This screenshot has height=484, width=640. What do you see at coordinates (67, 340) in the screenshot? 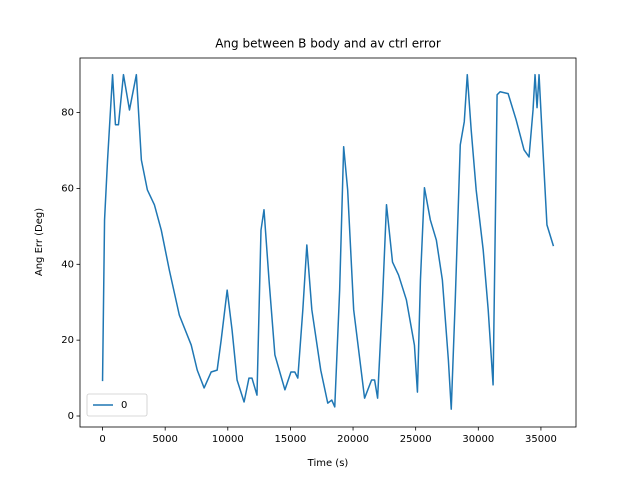
I see `y-tick-label: 20` at bounding box center [67, 340].